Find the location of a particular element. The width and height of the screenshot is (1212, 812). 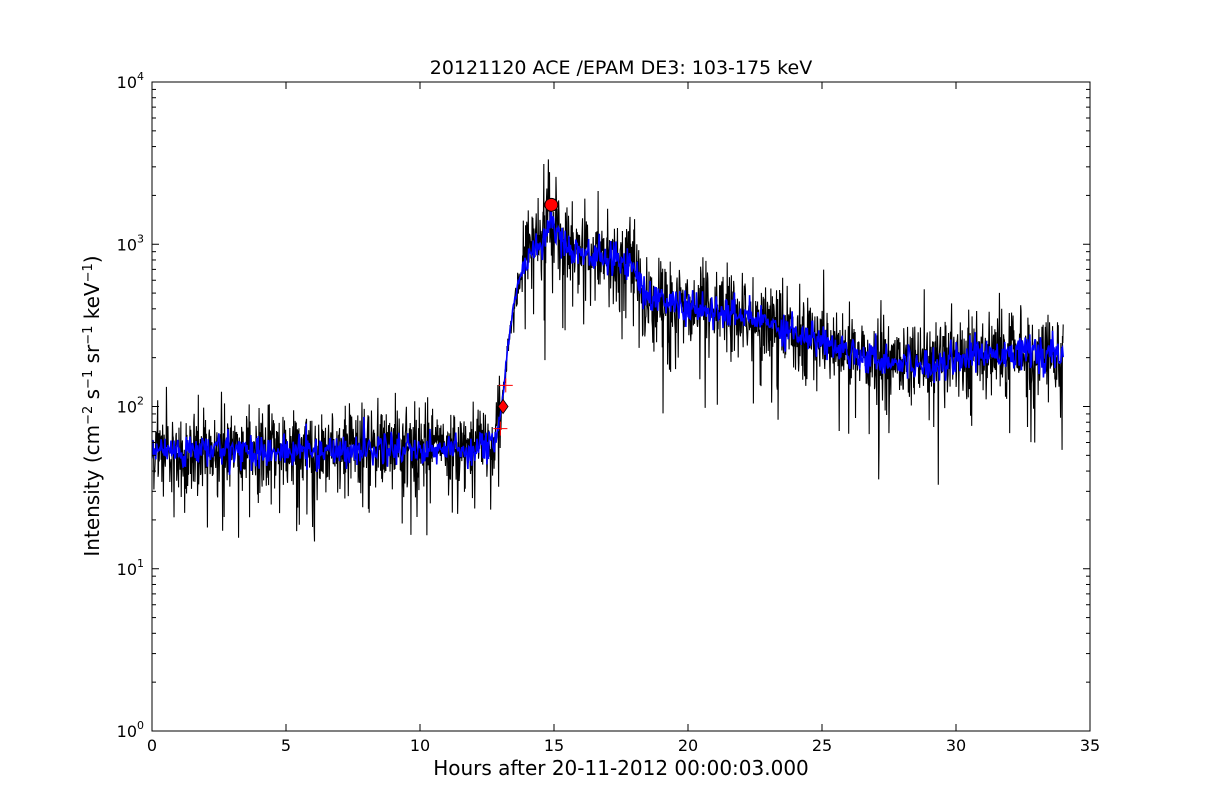

y-tick-label: 10² is located at coordinates (130, 406).